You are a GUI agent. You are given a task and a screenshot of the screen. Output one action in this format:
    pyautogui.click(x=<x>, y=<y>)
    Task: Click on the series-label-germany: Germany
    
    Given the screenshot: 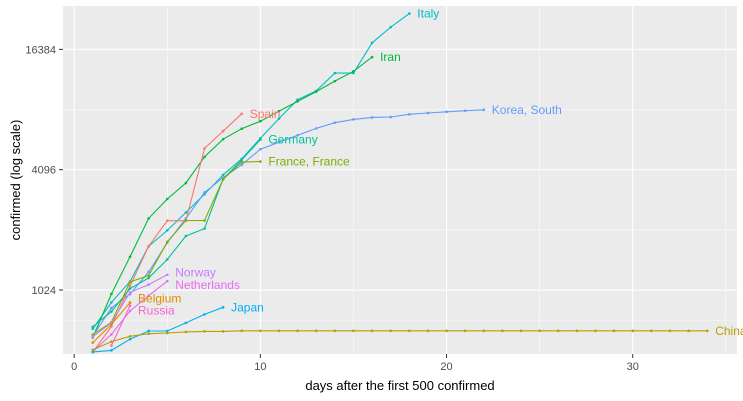 What is the action you would take?
    pyautogui.click(x=292, y=140)
    